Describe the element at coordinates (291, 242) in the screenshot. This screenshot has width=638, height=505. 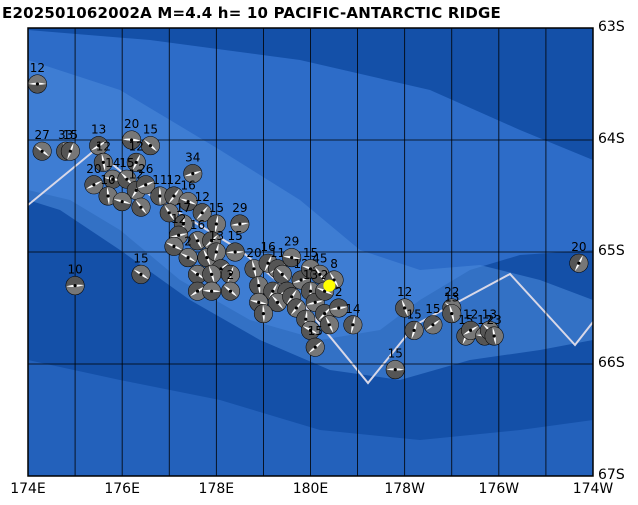
I see `mechanism-depth-label: 29` at that location.